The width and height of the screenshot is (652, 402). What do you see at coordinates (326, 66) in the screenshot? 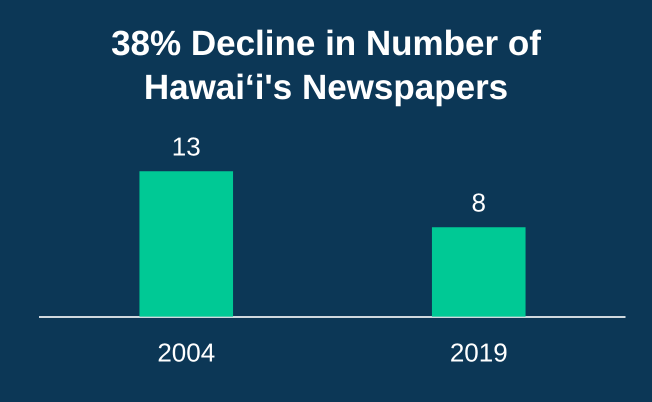
I see `chart-title: 38% Decline in Number of Hawai‘i's Newspapers` at bounding box center [326, 66].